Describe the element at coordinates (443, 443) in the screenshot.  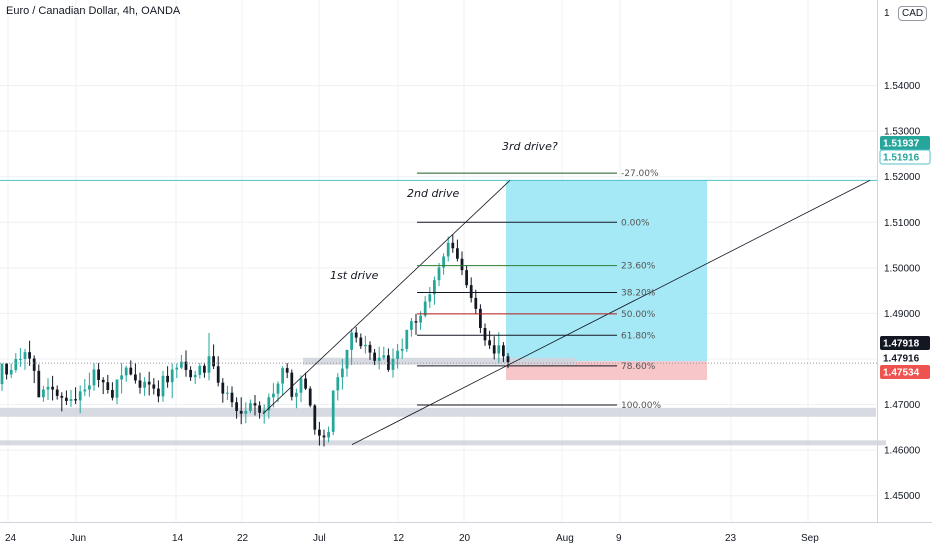
I see `support-zone-low` at that location.